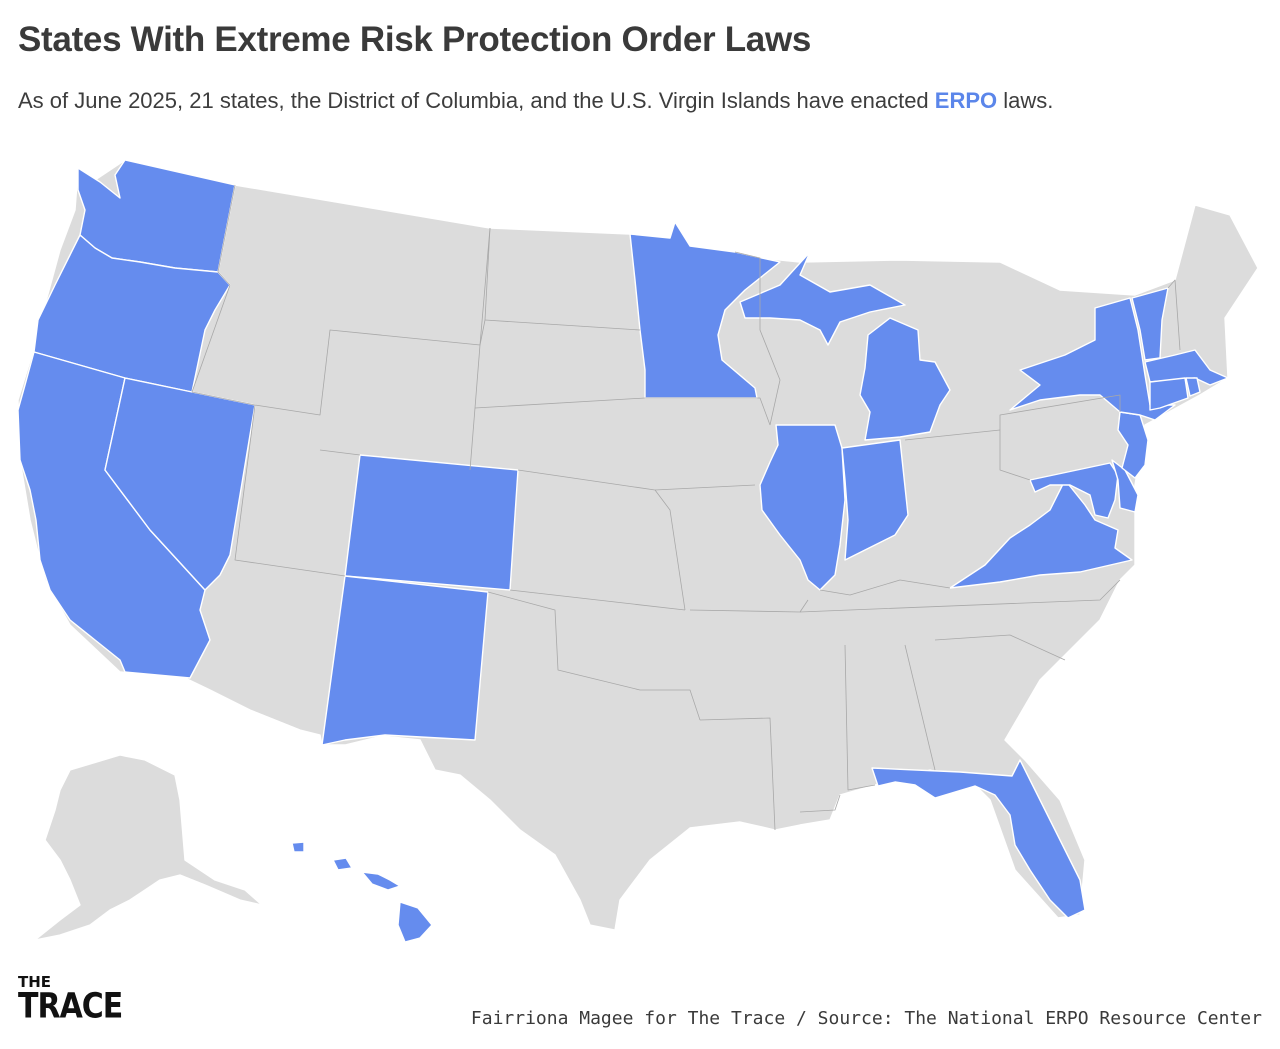 The image size is (1280, 1049). What do you see at coordinates (822, 298) in the screenshot?
I see `state-michigan-upper` at bounding box center [822, 298].